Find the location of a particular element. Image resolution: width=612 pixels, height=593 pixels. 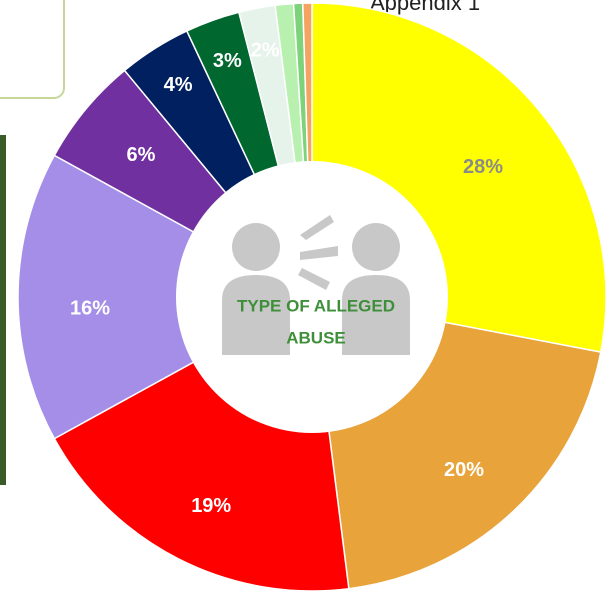

value-label: 19% is located at coordinates (211, 506).